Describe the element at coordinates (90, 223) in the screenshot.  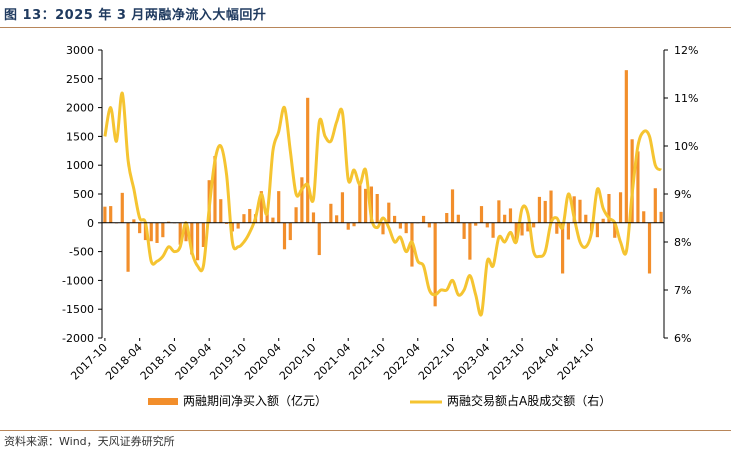
I see `left-tick-label: 0` at that location.